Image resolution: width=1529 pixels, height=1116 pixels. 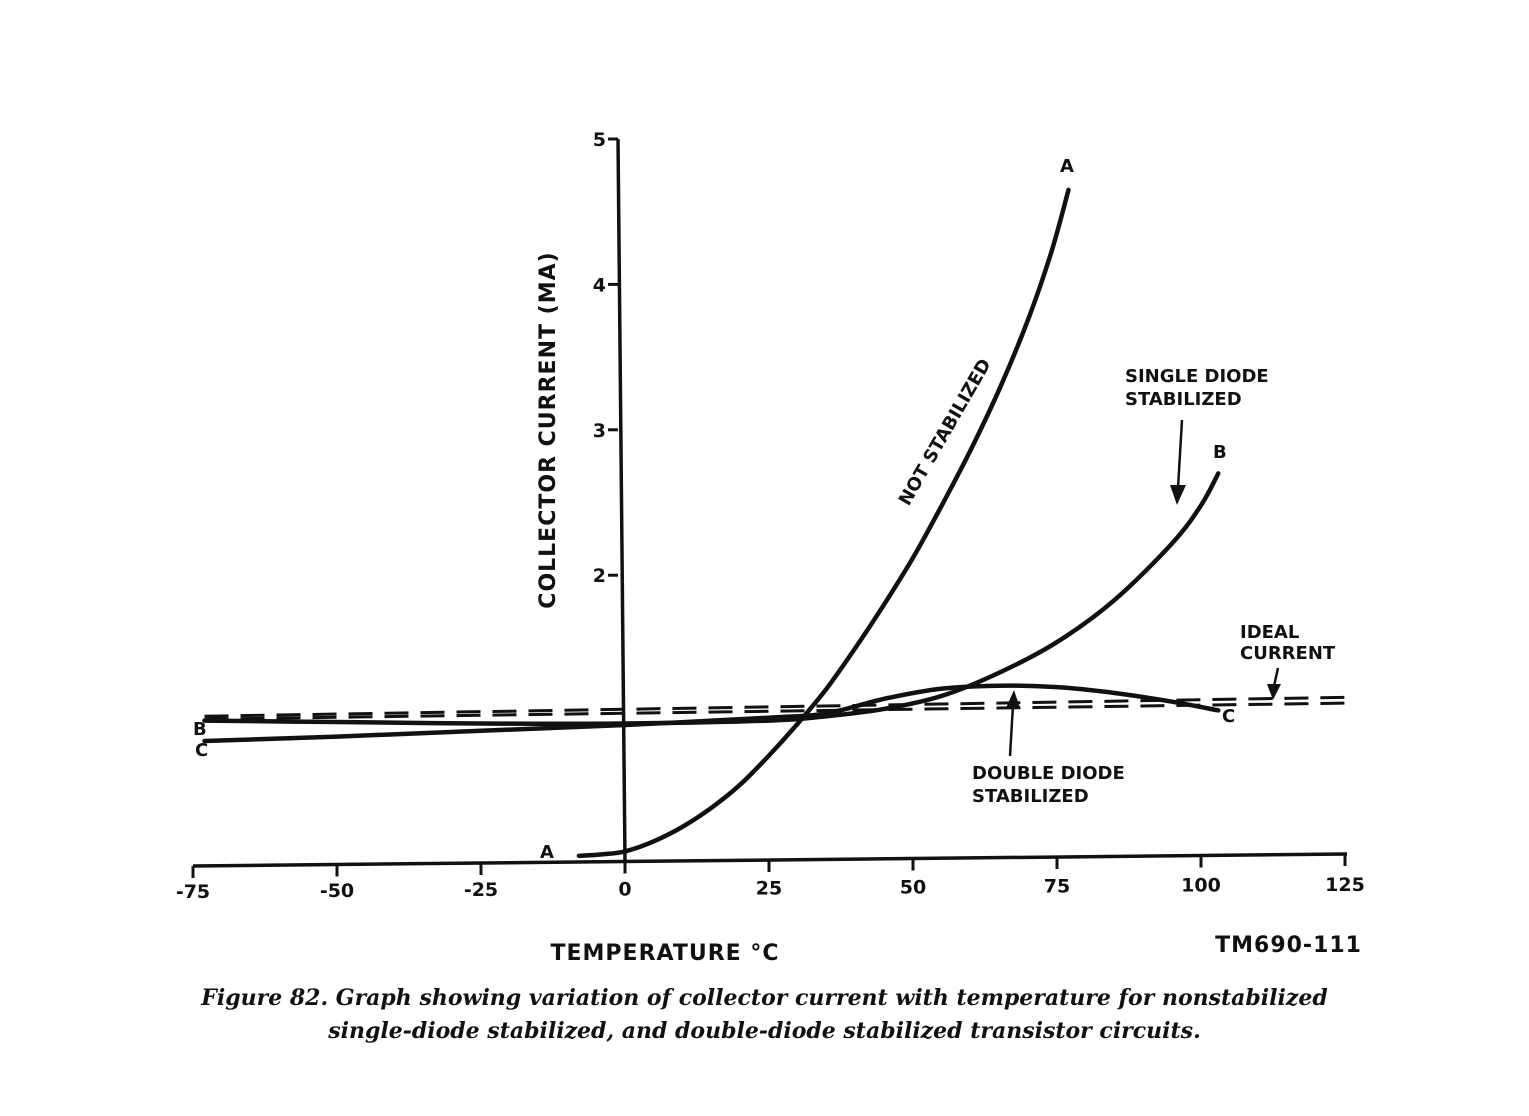 What do you see at coordinates (1183, 399) in the screenshot?
I see `annotation-single-diode-line2: STABILIZED` at bounding box center [1183, 399].